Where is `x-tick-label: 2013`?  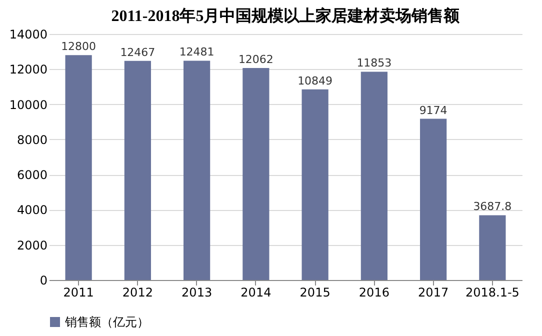 x-tick-label: 2013 is located at coordinates (197, 293).